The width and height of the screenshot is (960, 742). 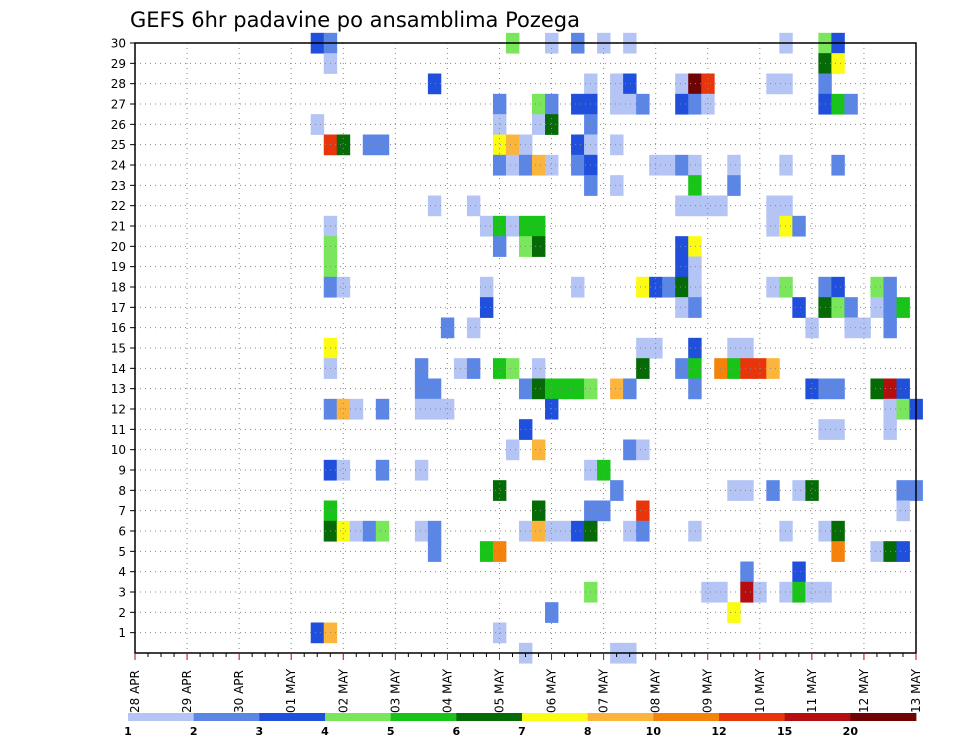 I want to click on x-tick-label: 13 MAY, so click(x=916, y=690).